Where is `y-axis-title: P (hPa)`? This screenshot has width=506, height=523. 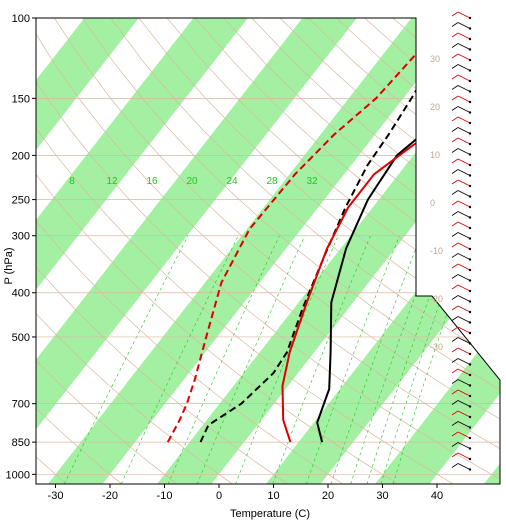 y-axis-title: P (hPa) is located at coordinates (9, 265).